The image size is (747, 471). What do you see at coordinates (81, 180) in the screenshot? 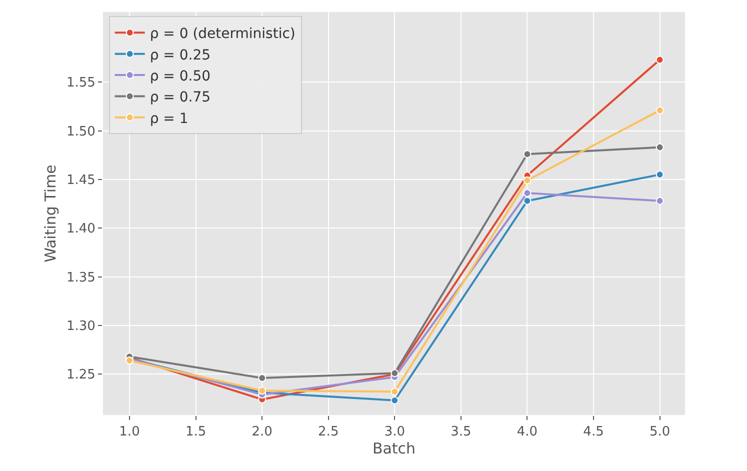
I see `y-tick-label: 1.45` at bounding box center [81, 180].